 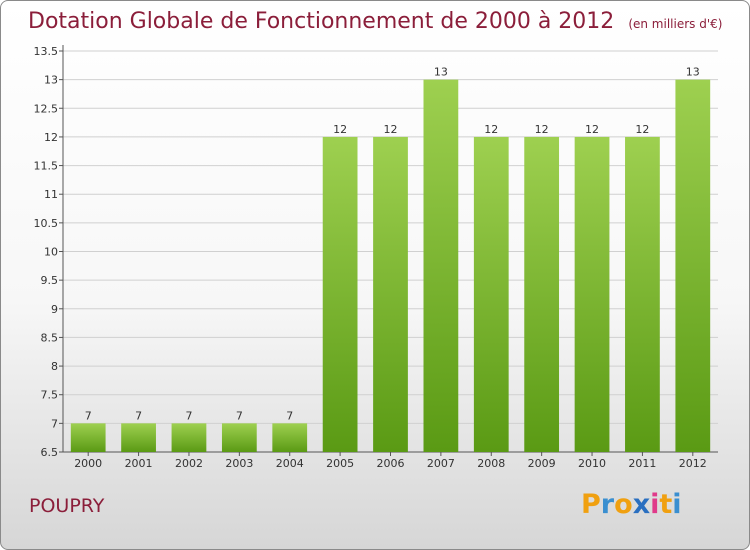 I want to click on bar-2010, so click(x=592, y=294).